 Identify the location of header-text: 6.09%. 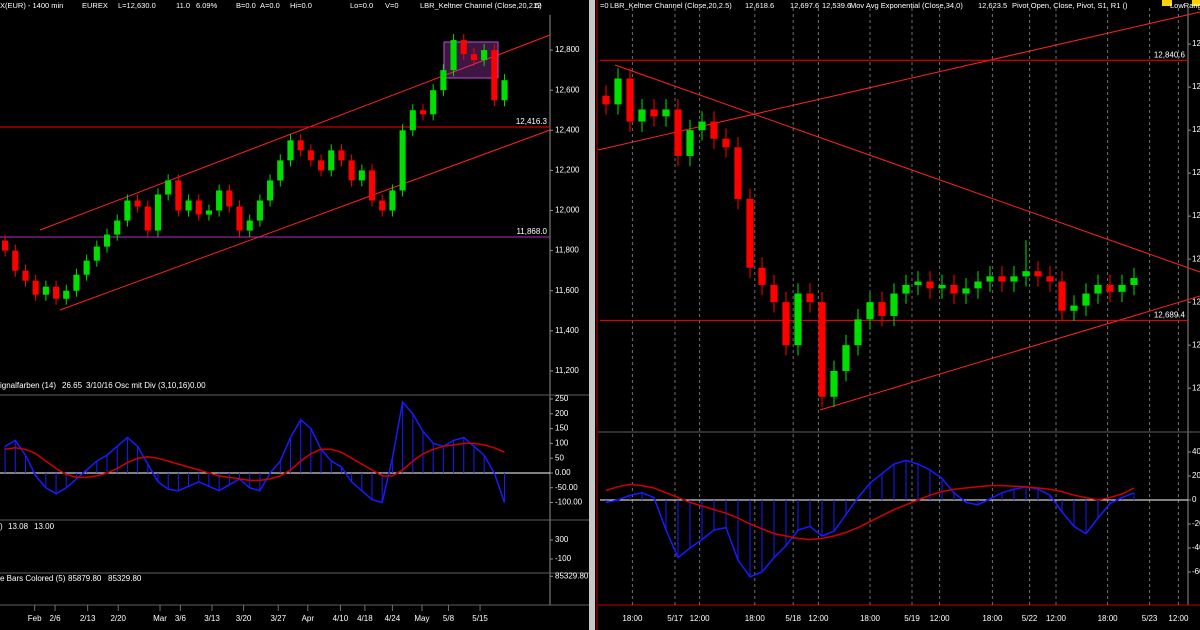
(207, 5).